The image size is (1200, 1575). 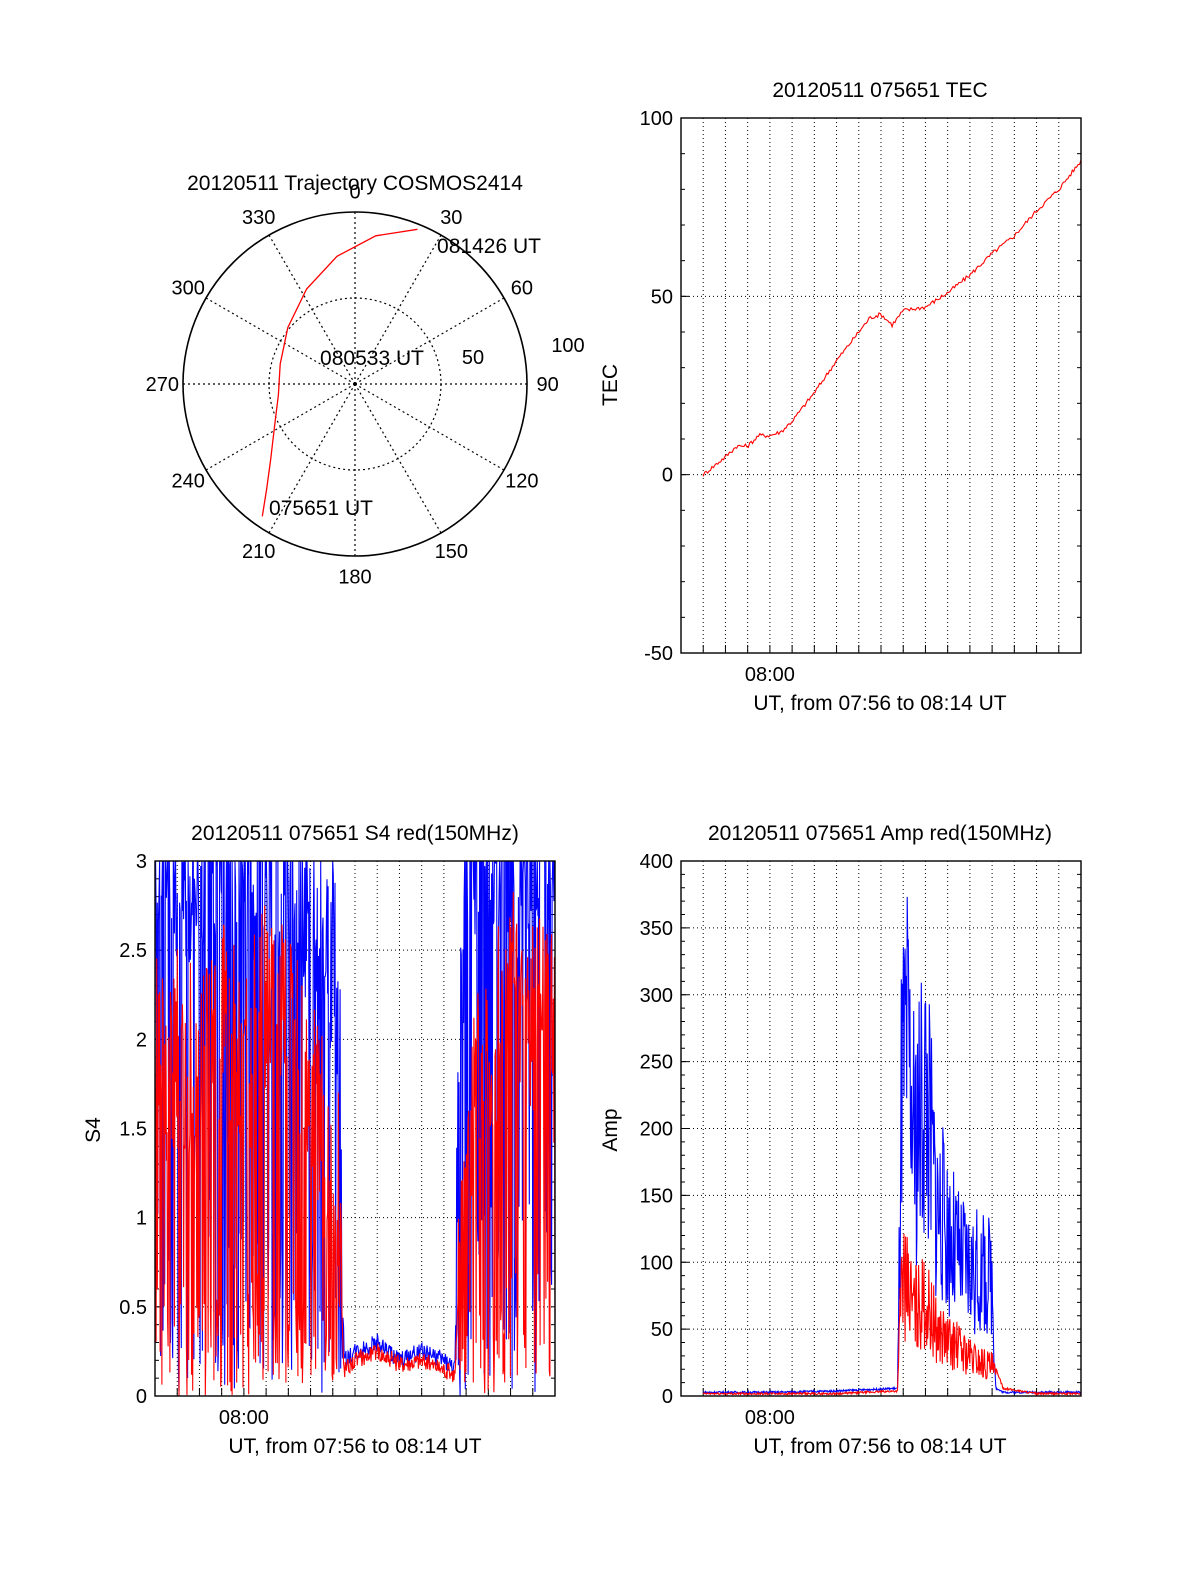 I want to click on y-tick-label: 2.5, so click(x=133, y=951).